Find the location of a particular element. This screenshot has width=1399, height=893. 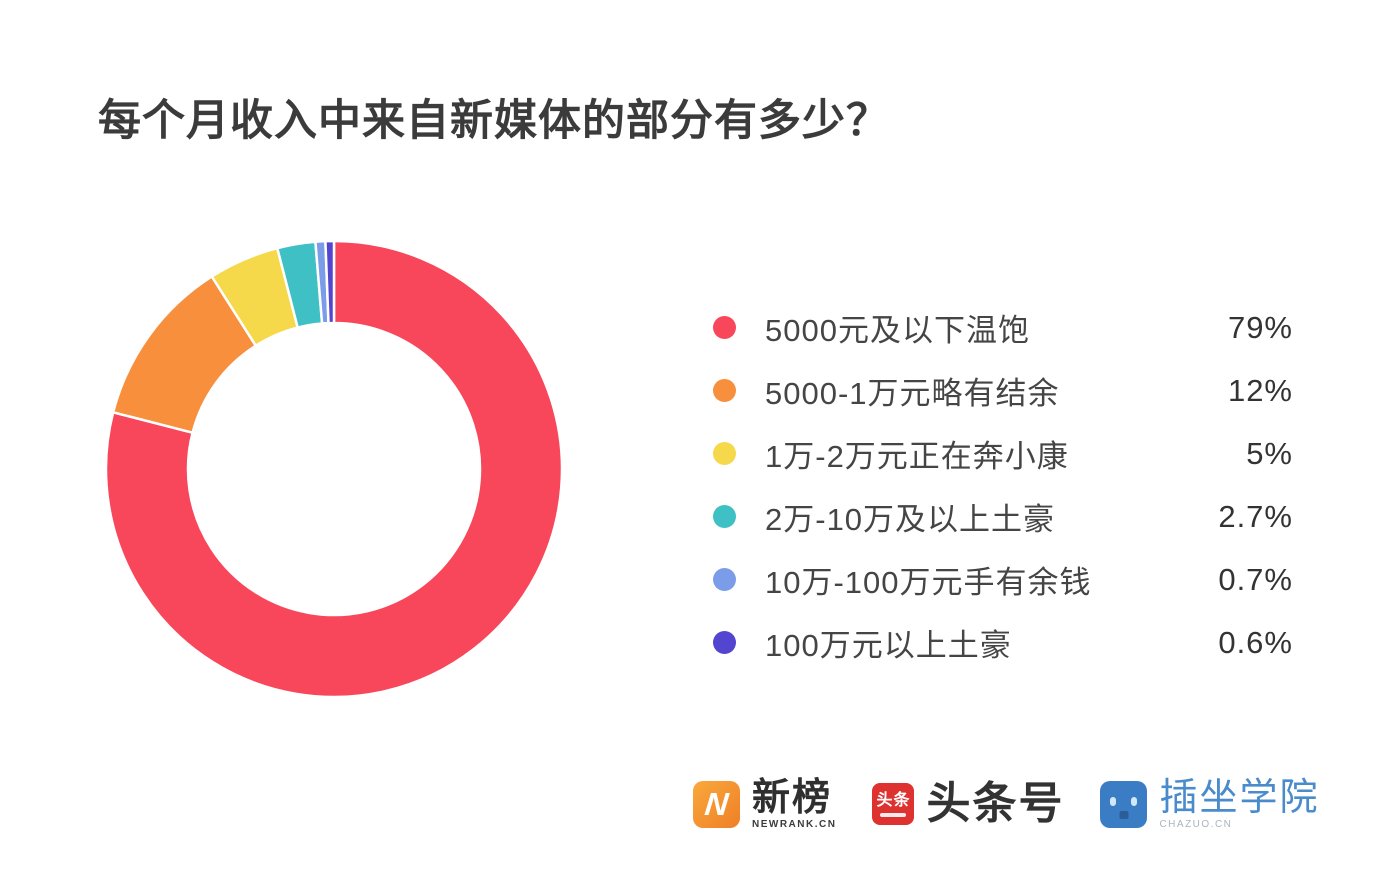

legend-value: 0.7% is located at coordinates (1255, 579).